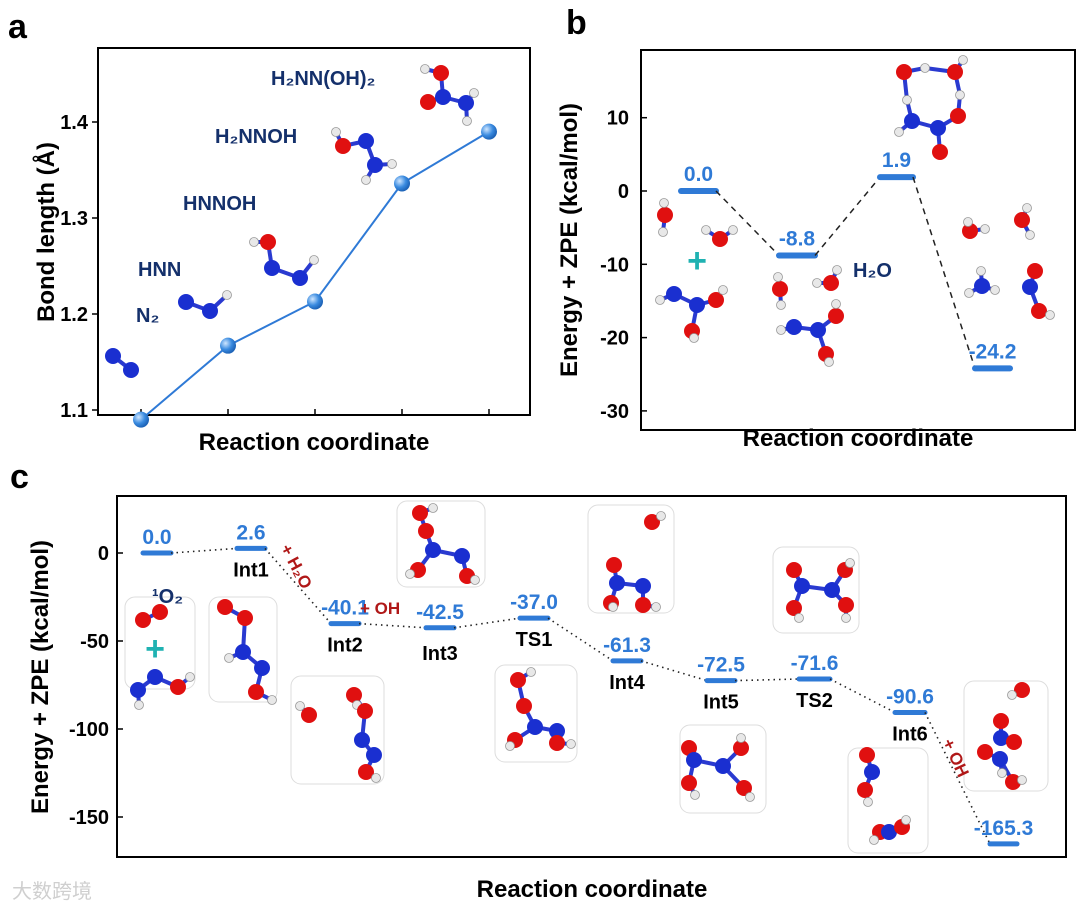 Image resolution: width=1080 pixels, height=913 pixels. I want to click on state-label: TS1, so click(534, 640).